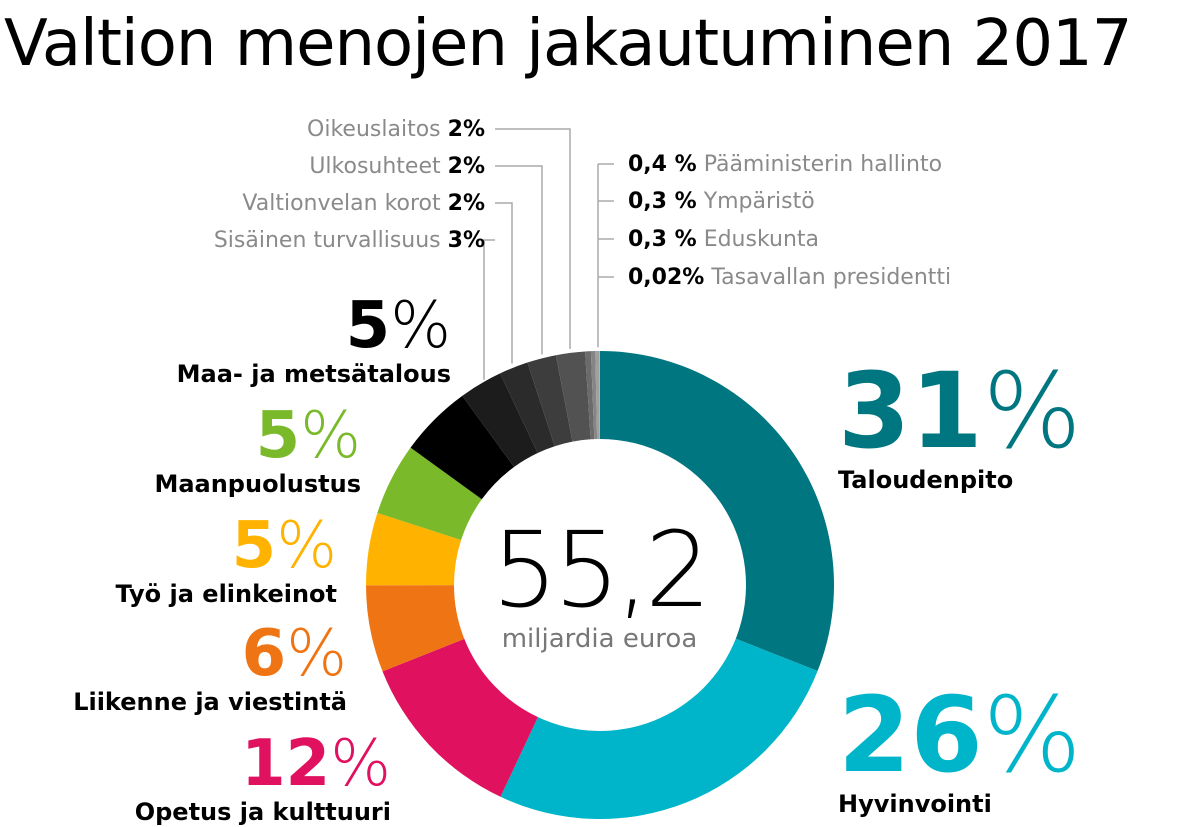  I want to click on slice-label: Sisäinen turvallisuus, so click(327, 240).